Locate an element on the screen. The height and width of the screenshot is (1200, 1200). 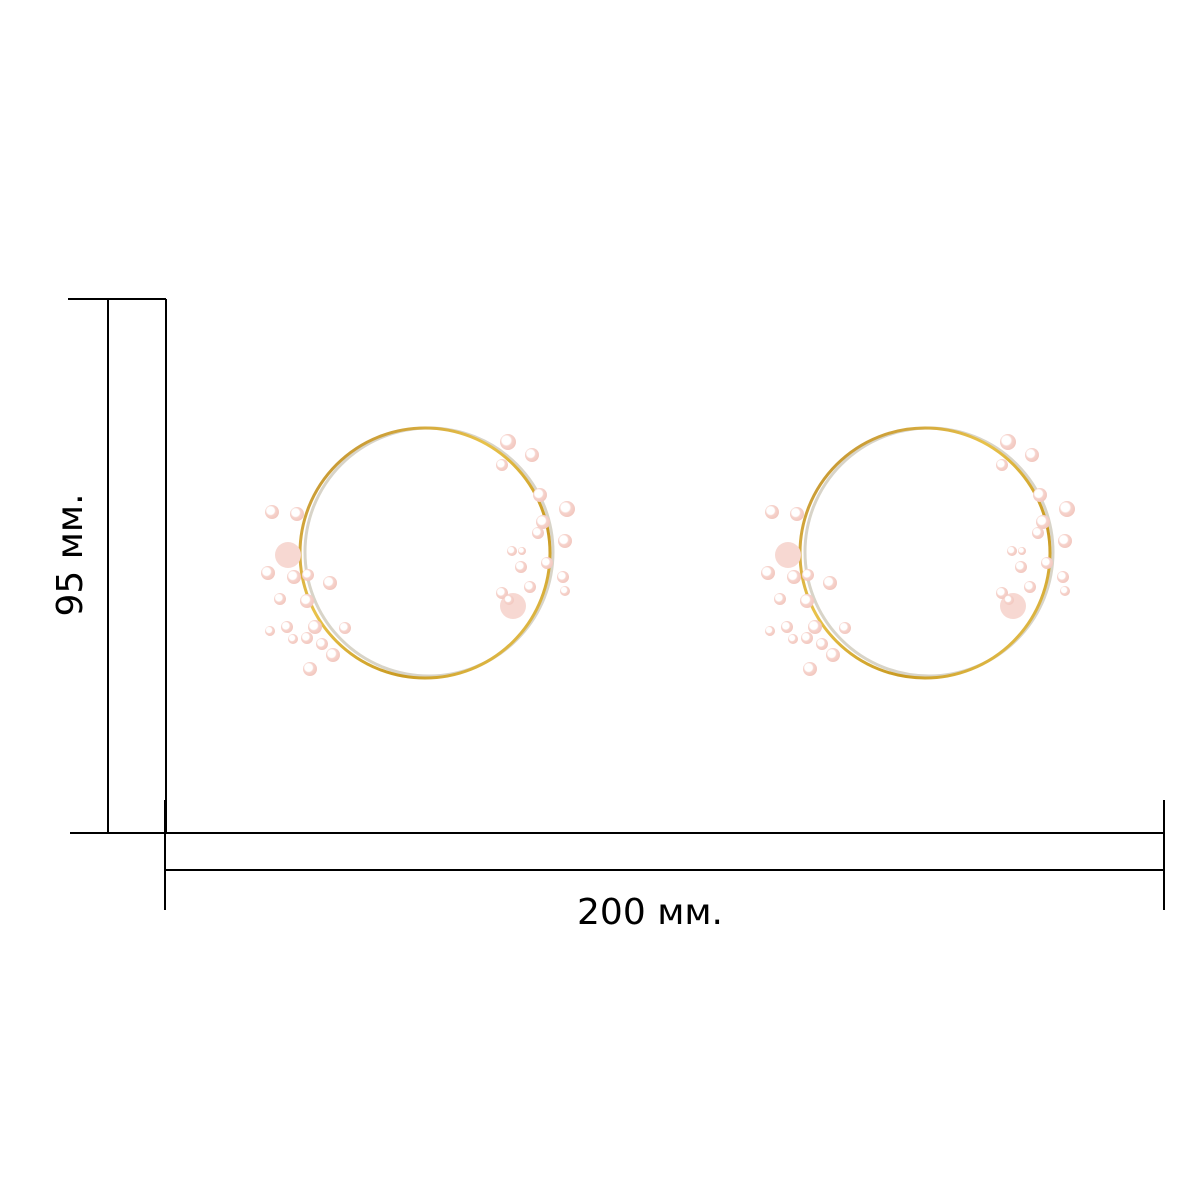
height-label: 95 мм. is located at coordinates (70, 554).